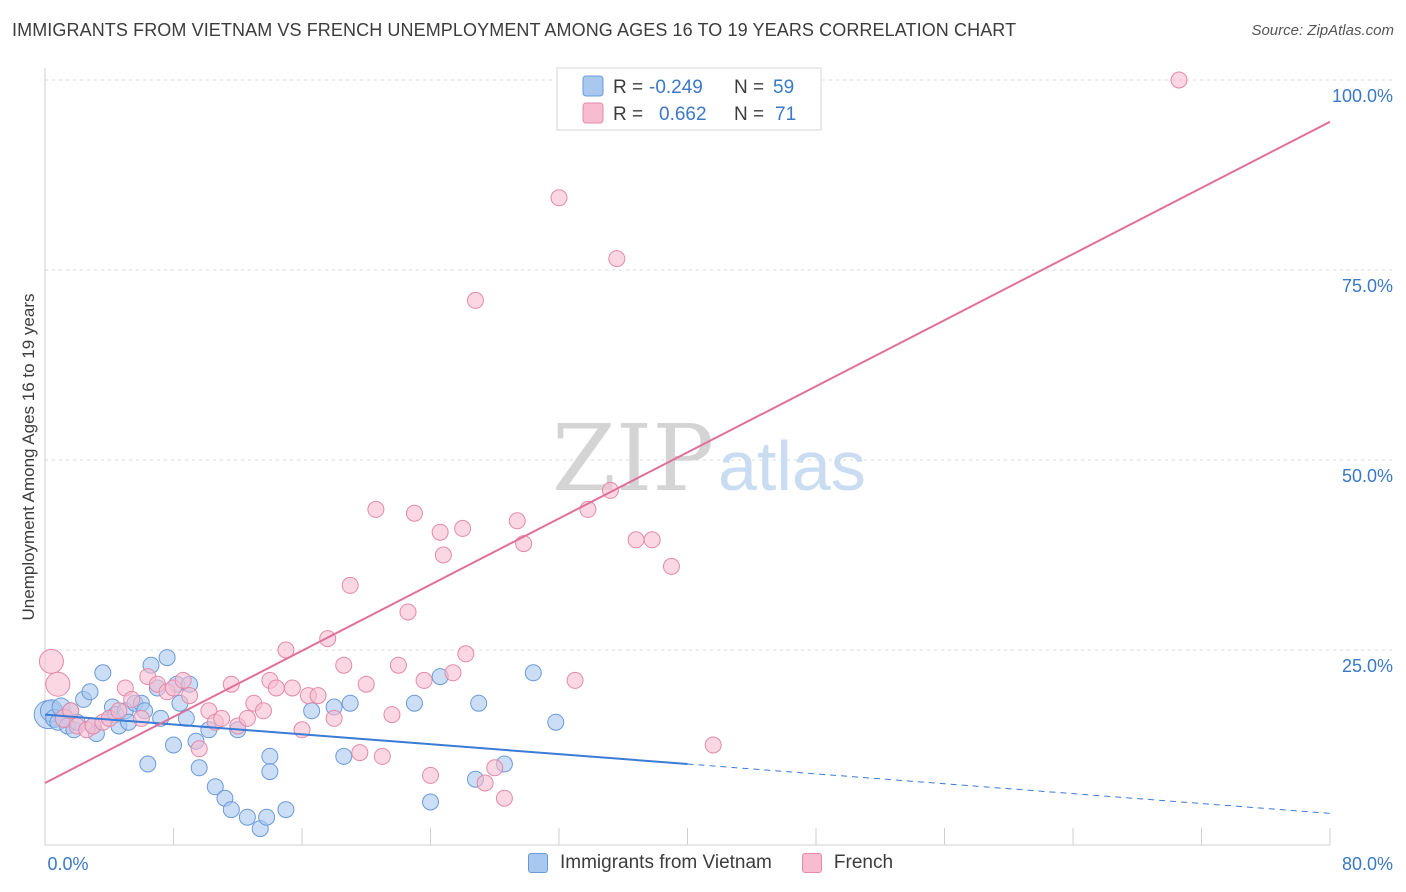  I want to click on watermark: ZIP atlas, so click(709, 458).